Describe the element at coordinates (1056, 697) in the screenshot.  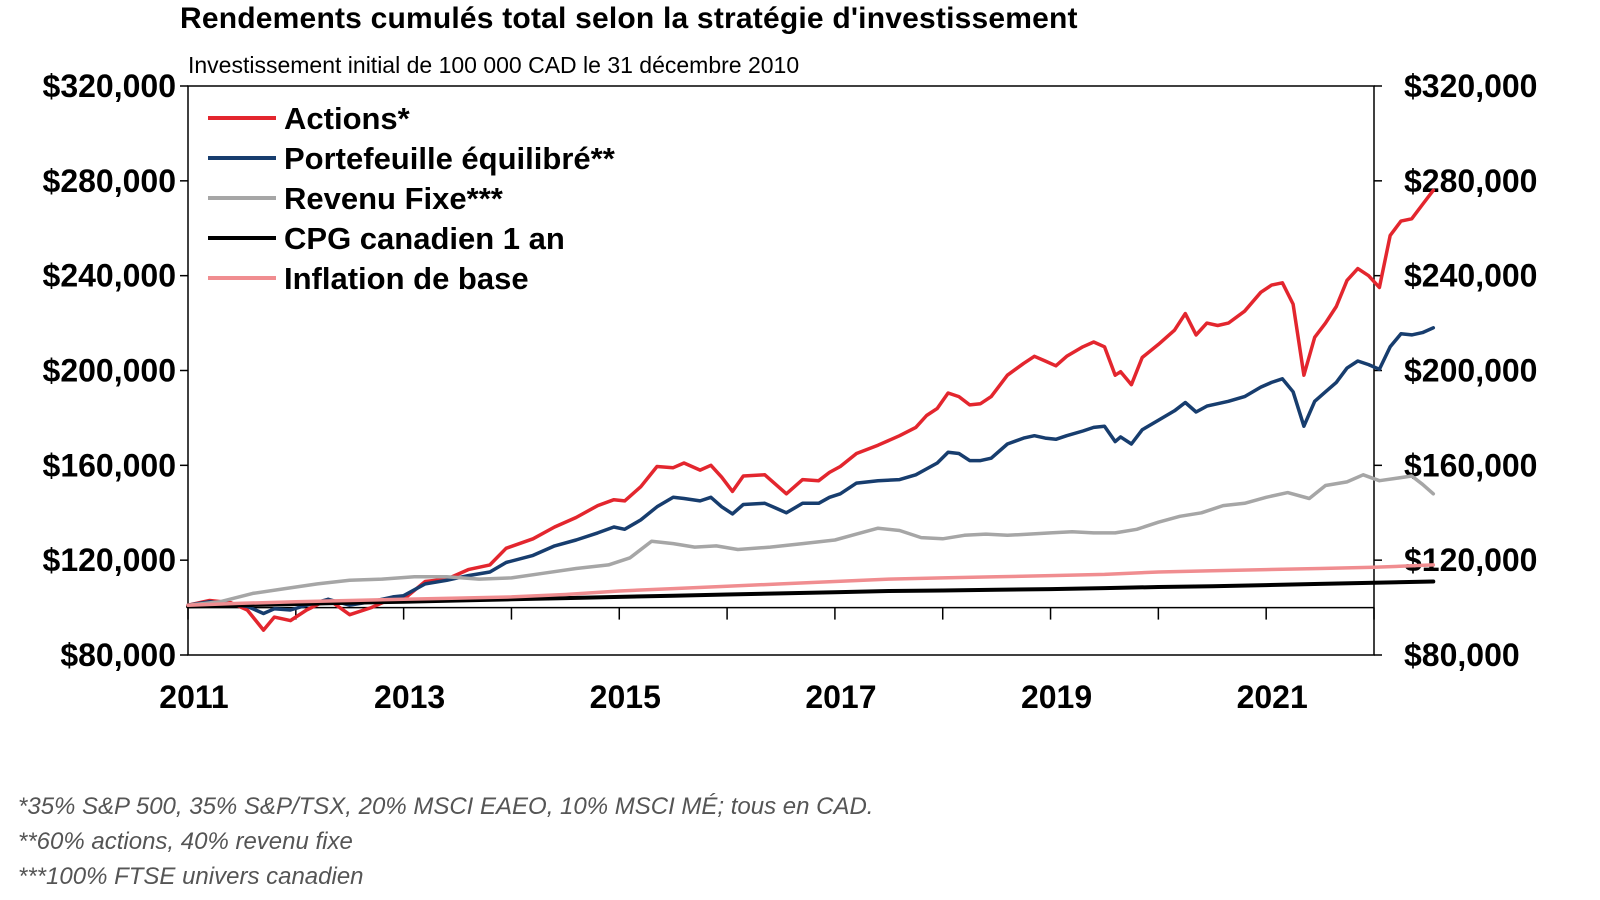
I see `x-tick-label: 2019` at that location.